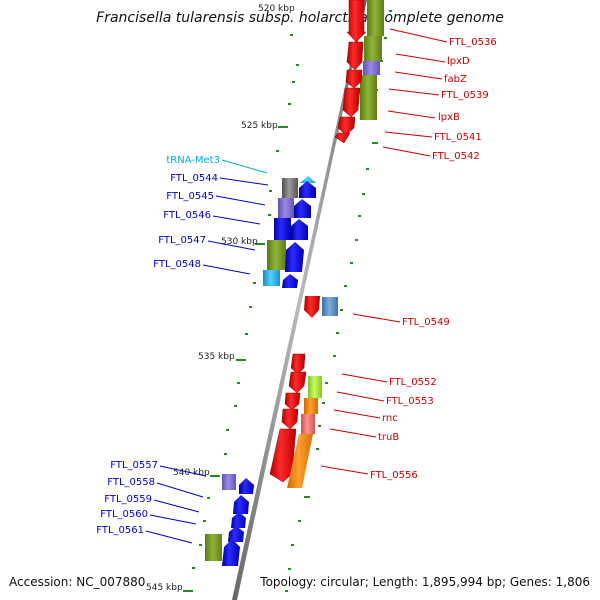 Image resolution: width=600 pixels, height=600 pixels. Describe the element at coordinates (164, 588) in the screenshot. I see `scale-label: 545 kbp` at that location.